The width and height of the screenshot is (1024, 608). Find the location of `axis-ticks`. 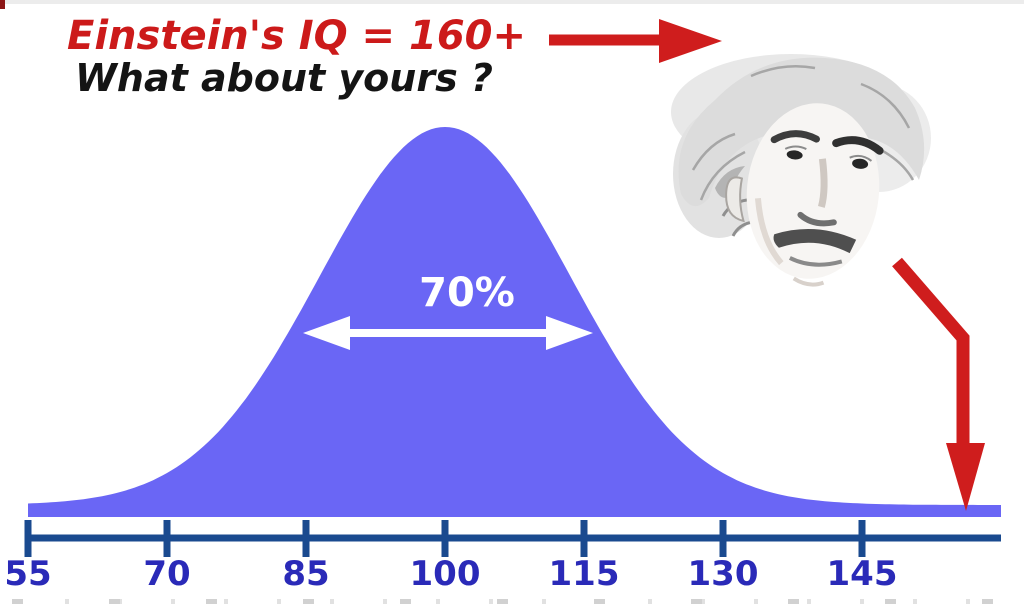

axis-ticks is located at coordinates (445, 538).